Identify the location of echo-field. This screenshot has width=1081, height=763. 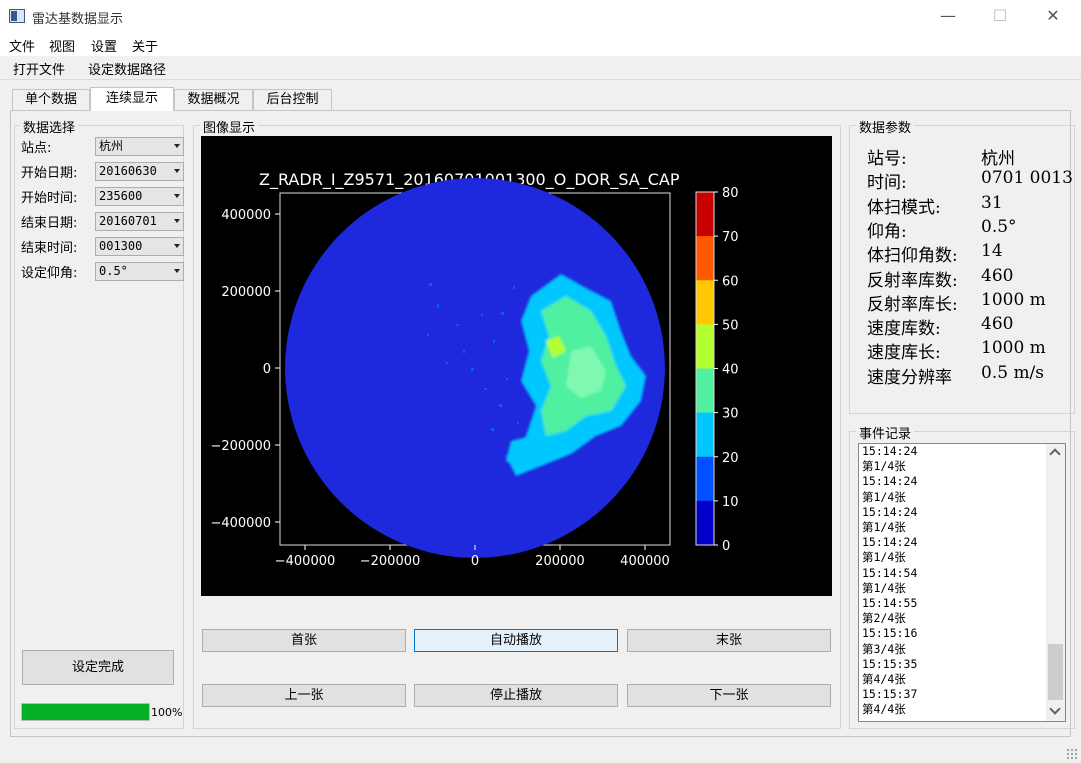
(576, 375).